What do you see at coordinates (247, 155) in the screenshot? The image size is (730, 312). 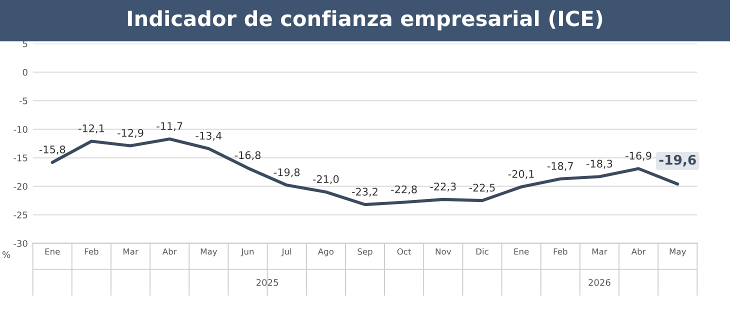 I see `data-label: -16,8` at bounding box center [247, 155].